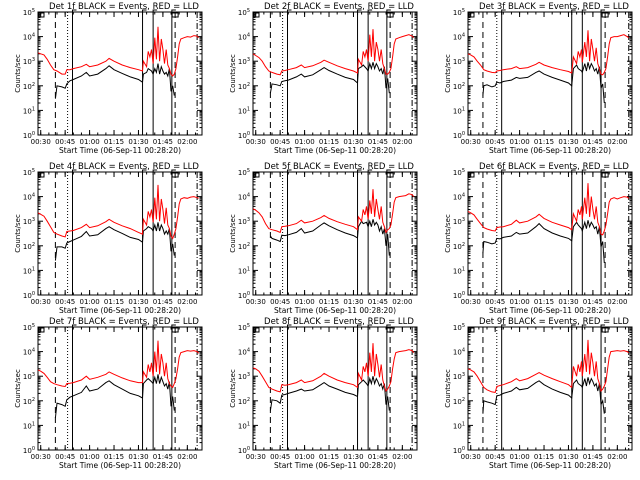  I want to click on panel-title: Det 9f BLACK = Events, RED = LLD, so click(554, 322).